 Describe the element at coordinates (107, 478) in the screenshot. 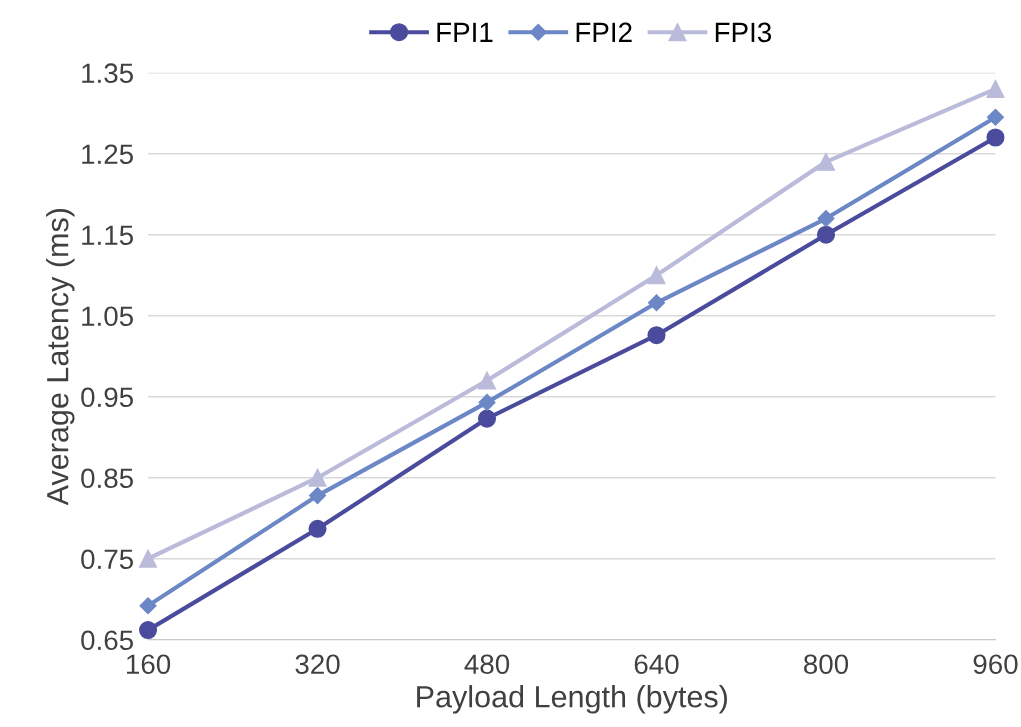

I see `y-tick-label: 0.85` at that location.